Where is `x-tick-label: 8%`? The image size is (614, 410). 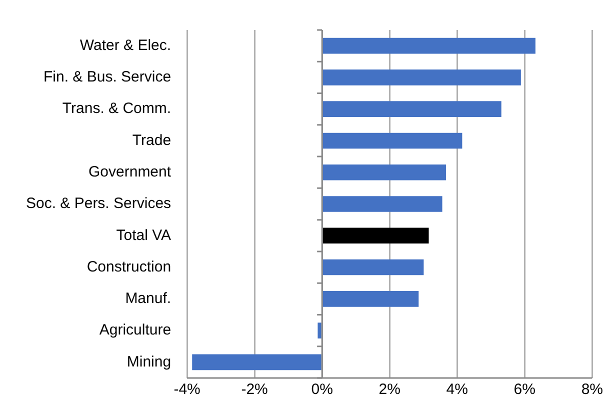
x-tick-label: 8% is located at coordinates (592, 389).